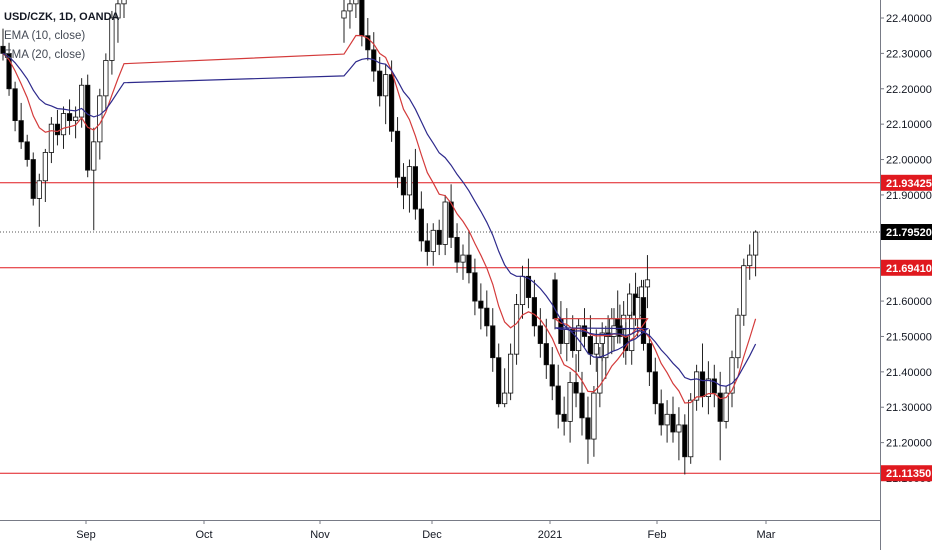 This screenshot has width=932, height=555. Describe the element at coordinates (909, 444) in the screenshot. I see `y-tick-label: 21.20000` at that location.